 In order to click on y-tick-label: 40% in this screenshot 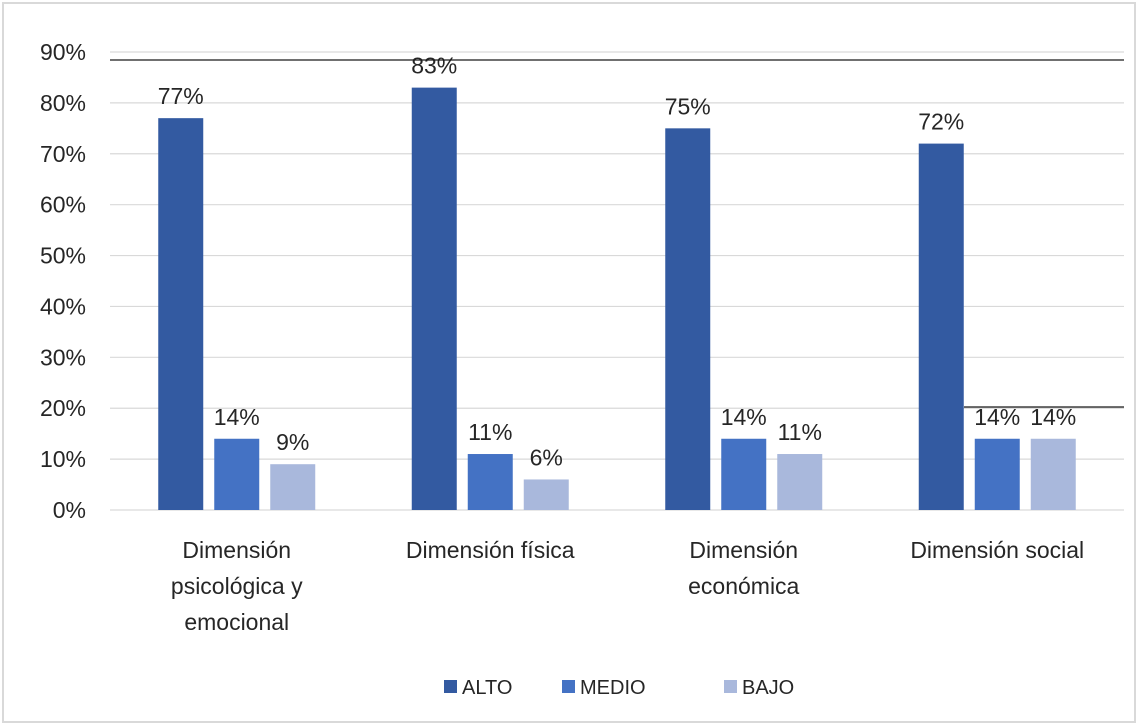, I will do `click(63, 306)`.